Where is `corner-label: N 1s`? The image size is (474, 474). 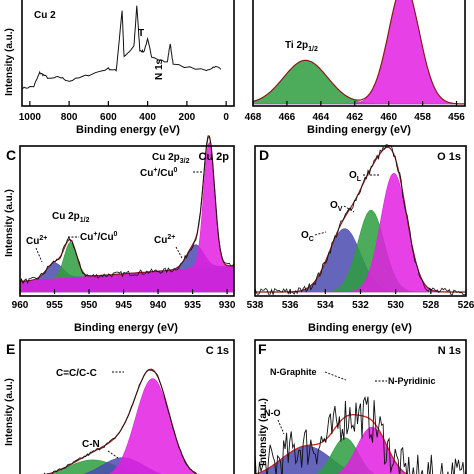 corner-label: N 1s is located at coordinates (449, 351).